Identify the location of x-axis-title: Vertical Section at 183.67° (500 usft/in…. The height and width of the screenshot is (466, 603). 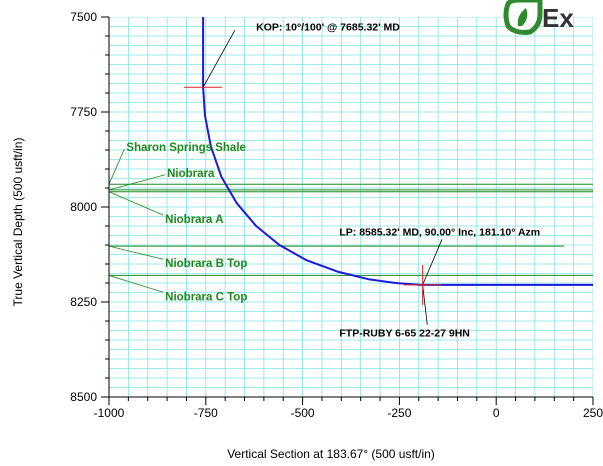
(331, 454).